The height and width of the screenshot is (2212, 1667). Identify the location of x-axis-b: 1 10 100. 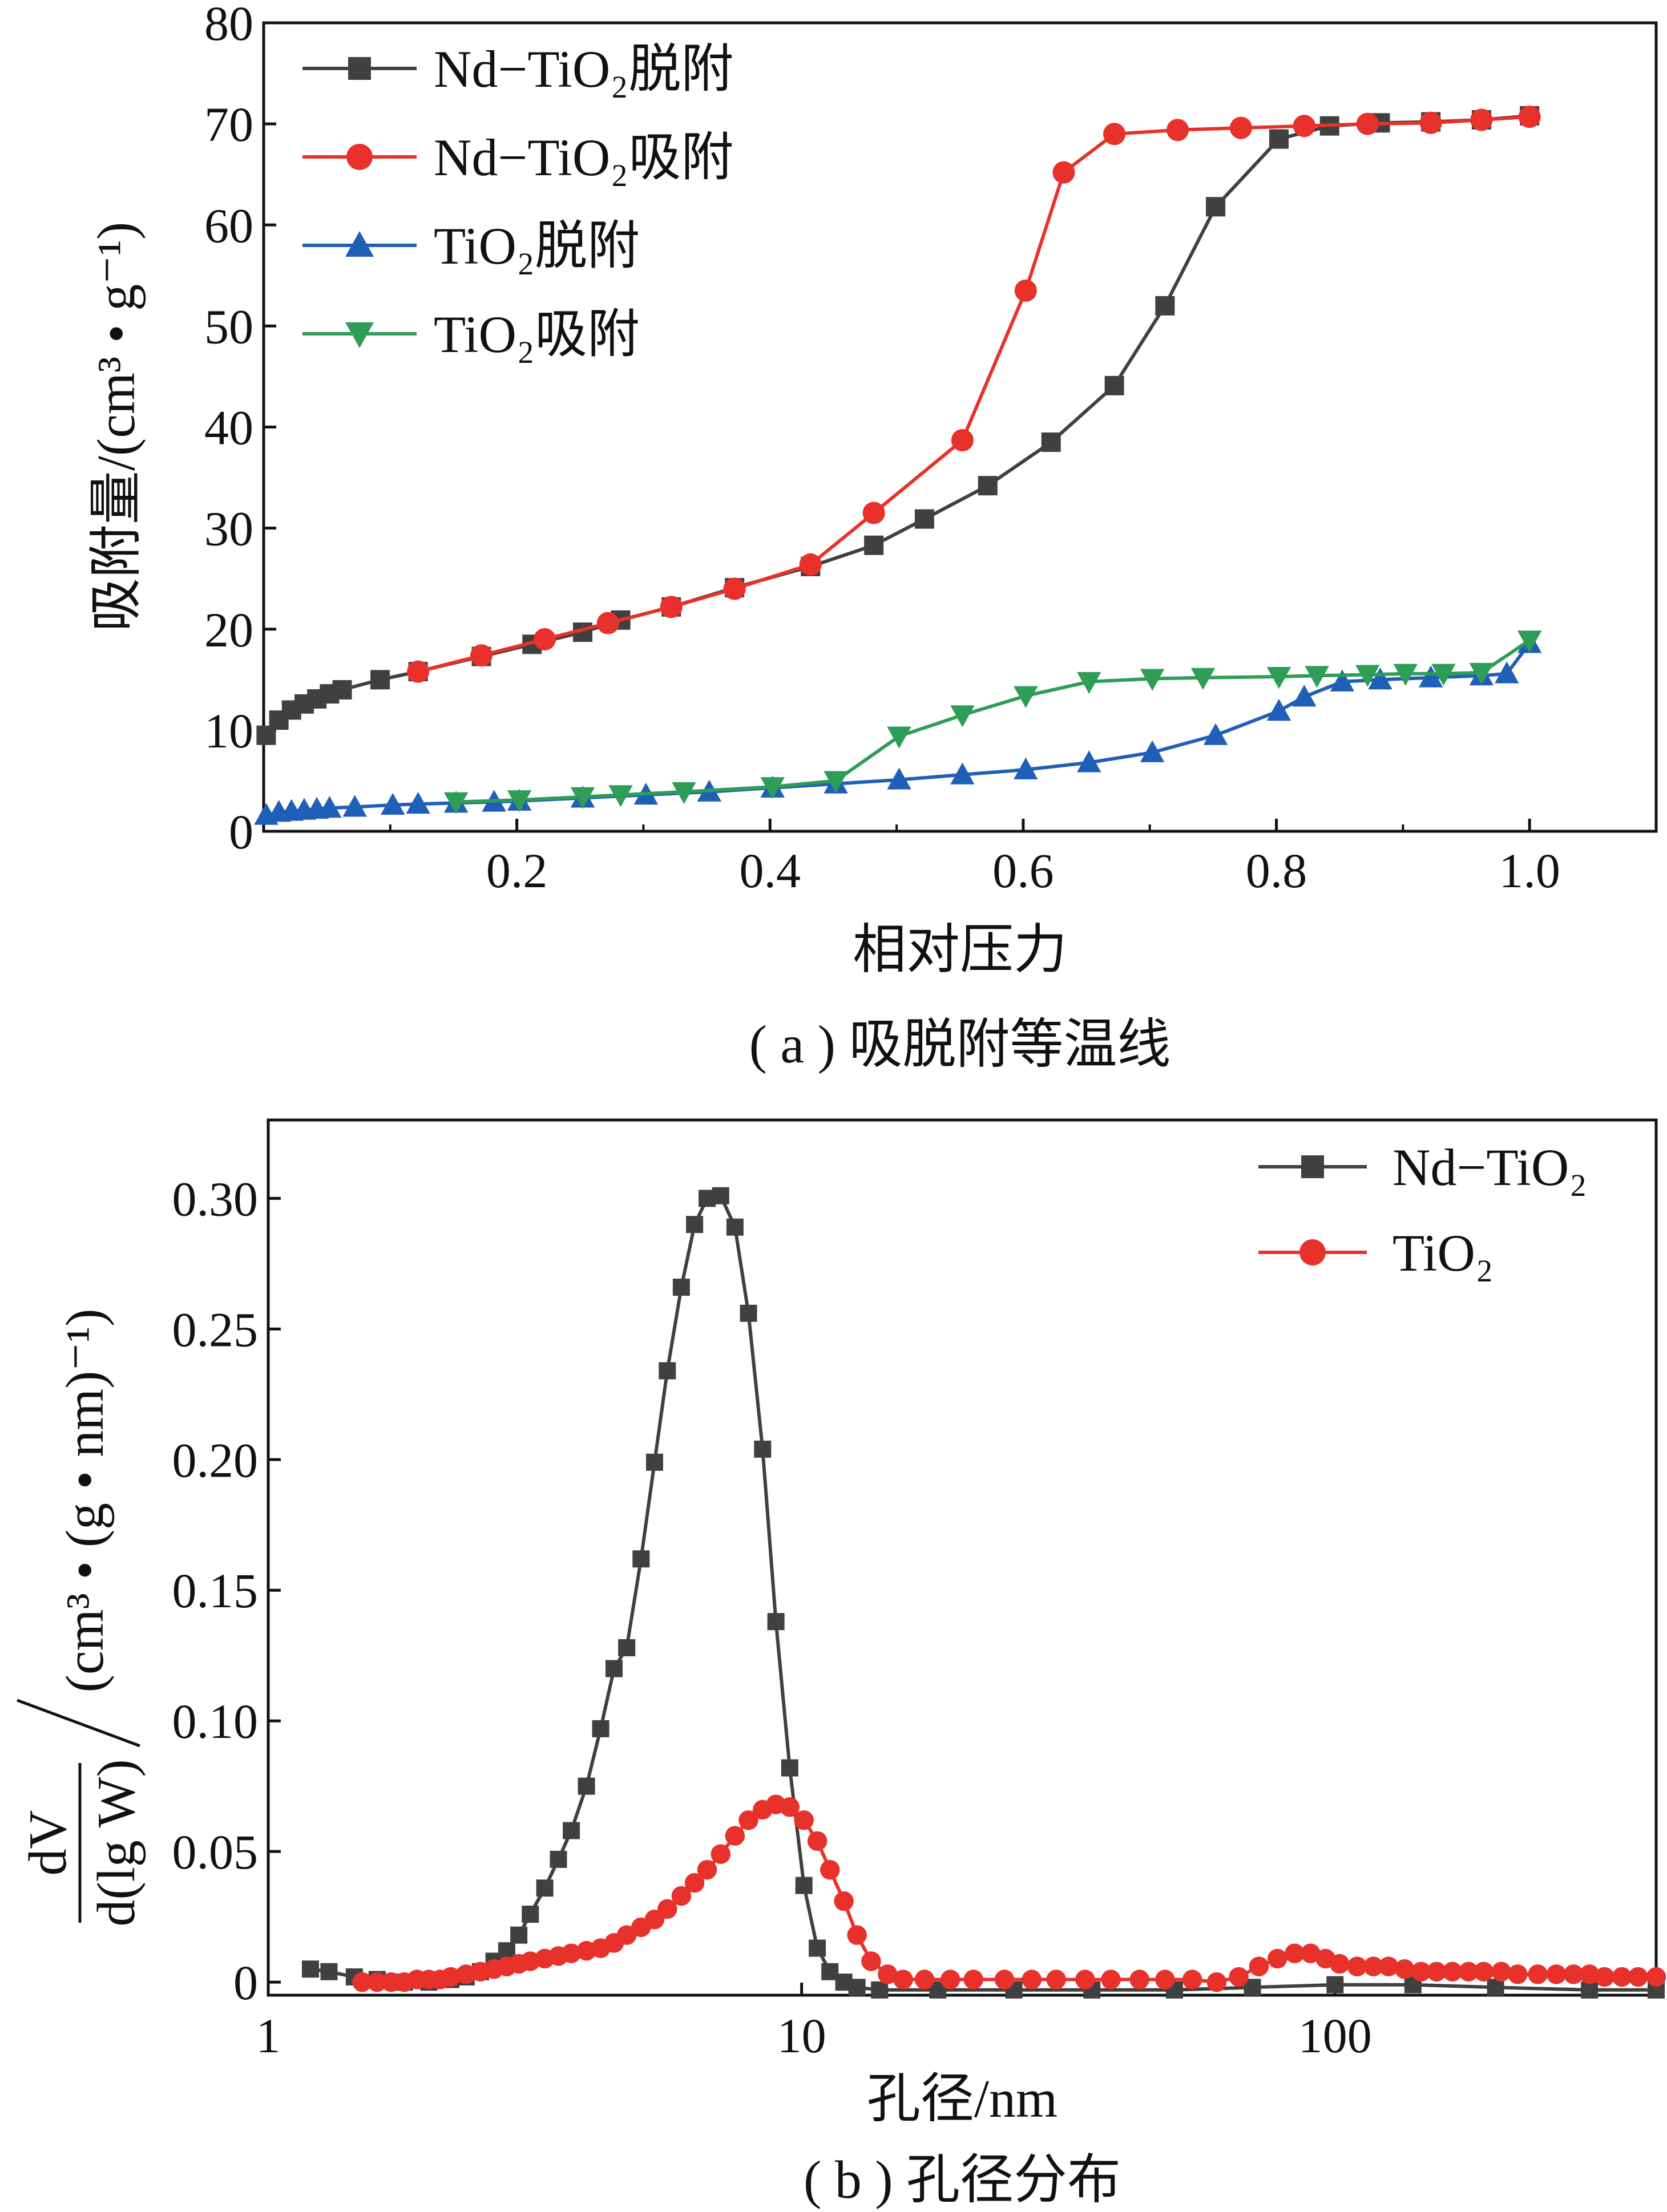
(814, 2023).